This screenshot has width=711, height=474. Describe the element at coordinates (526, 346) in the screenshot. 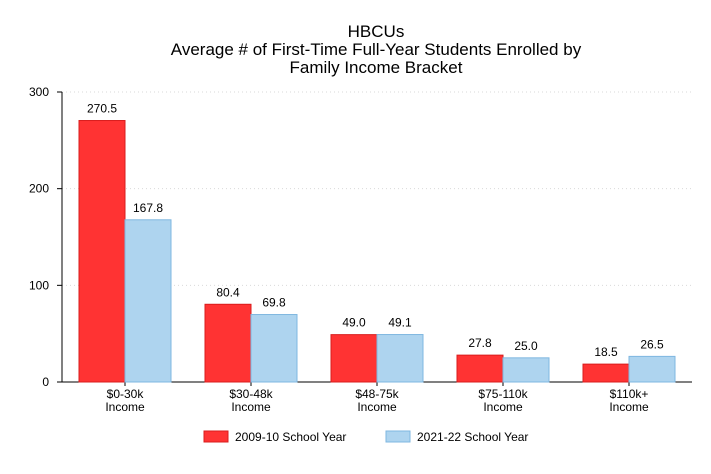

I see `data-label: 25.0` at that location.